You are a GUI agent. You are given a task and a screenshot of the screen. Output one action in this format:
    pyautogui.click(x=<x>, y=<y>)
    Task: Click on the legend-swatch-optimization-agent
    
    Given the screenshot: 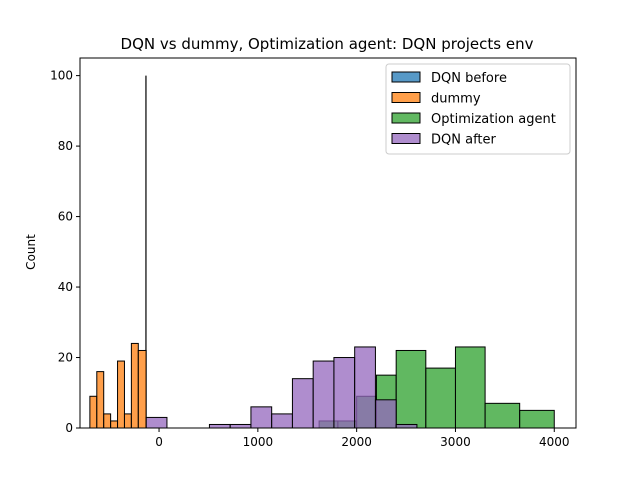 What is the action you would take?
    pyautogui.click(x=406, y=118)
    